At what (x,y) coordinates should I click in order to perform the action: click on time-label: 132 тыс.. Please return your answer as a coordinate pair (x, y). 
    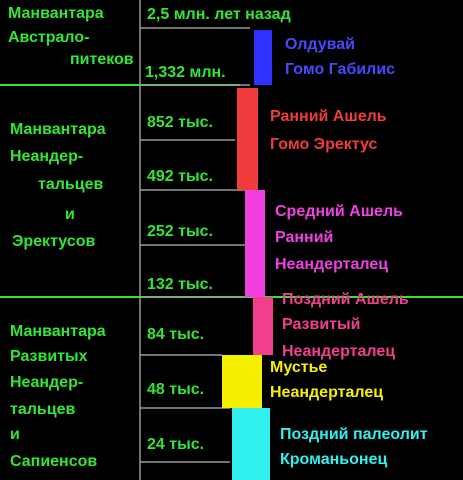
    Looking at the image, I should click on (180, 284).